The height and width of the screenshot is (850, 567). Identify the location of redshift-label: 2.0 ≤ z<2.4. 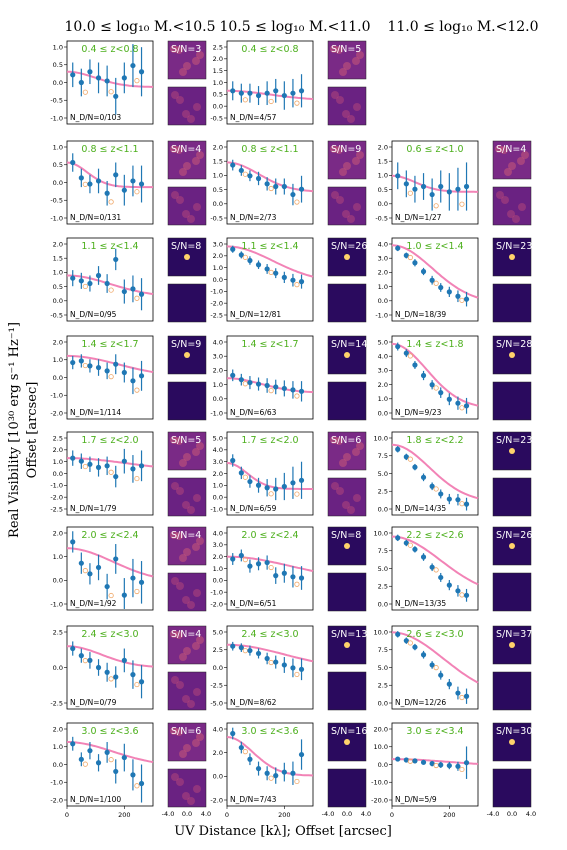
(109, 535).